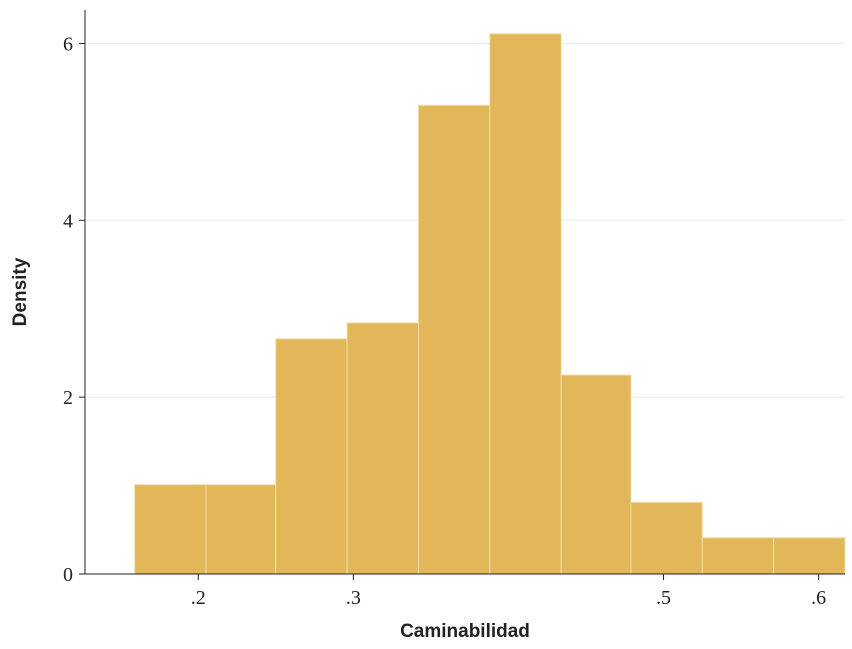 The image size is (852, 649). I want to click on x-tick-label: .6, so click(818, 598).